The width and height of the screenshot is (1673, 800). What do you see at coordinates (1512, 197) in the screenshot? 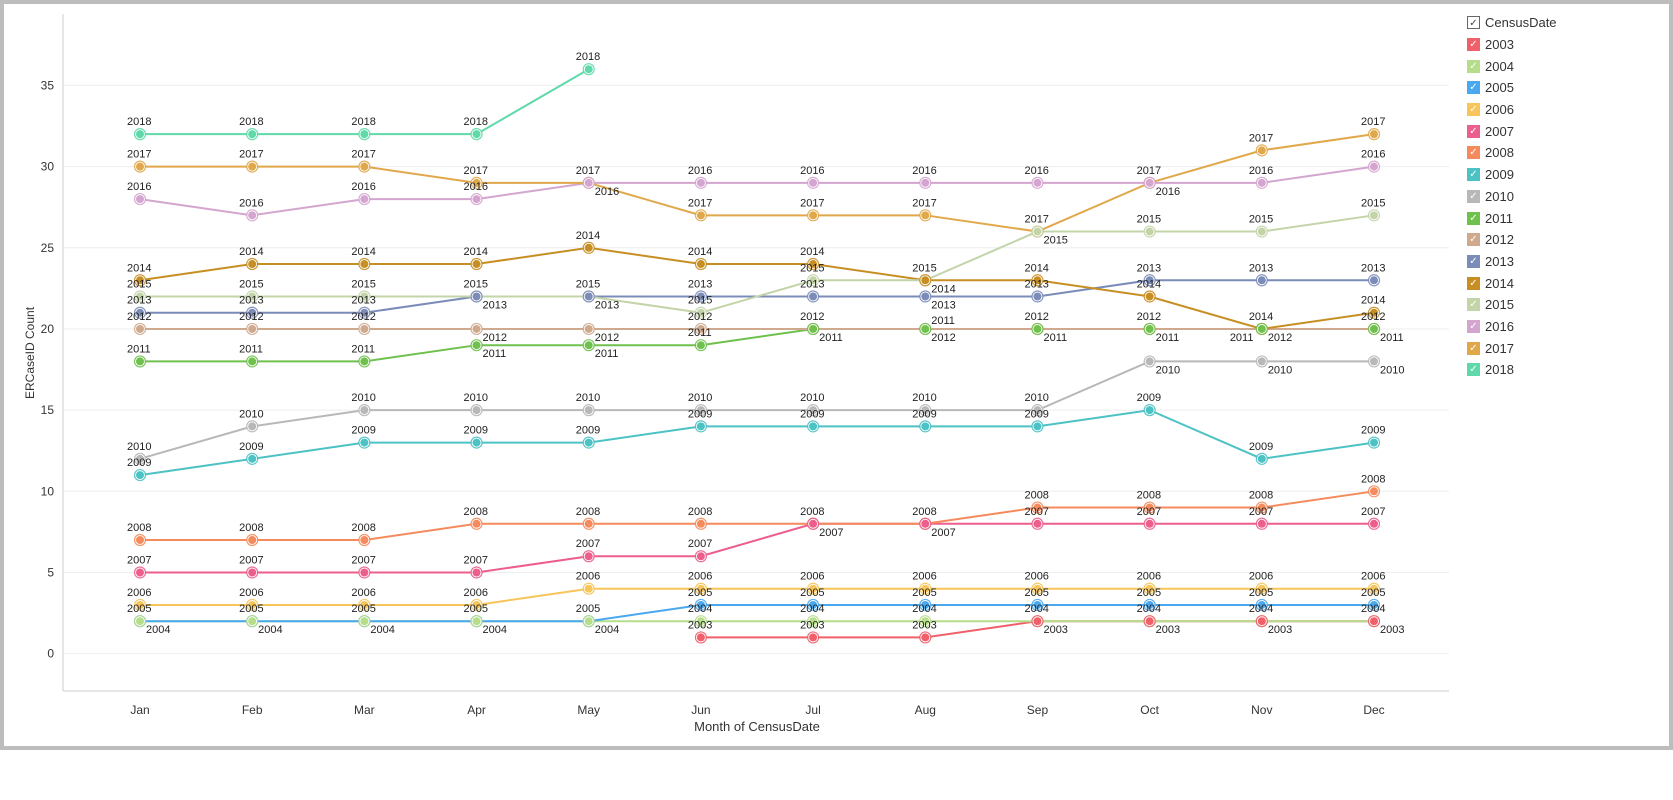
I see `legend-item-2010: ✓ 2010` at bounding box center [1512, 197].